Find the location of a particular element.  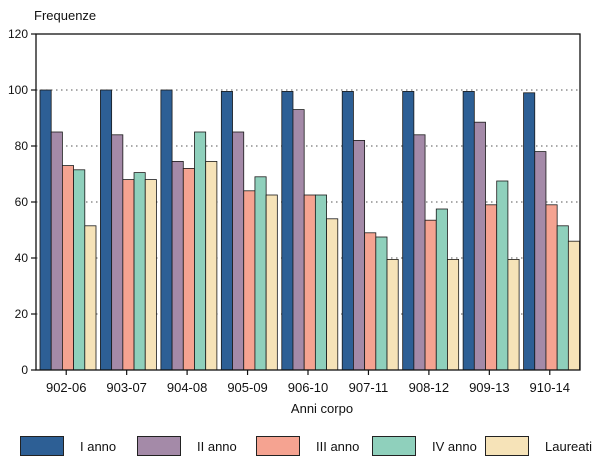

x-tick-label: 909-13 is located at coordinates (489, 387).